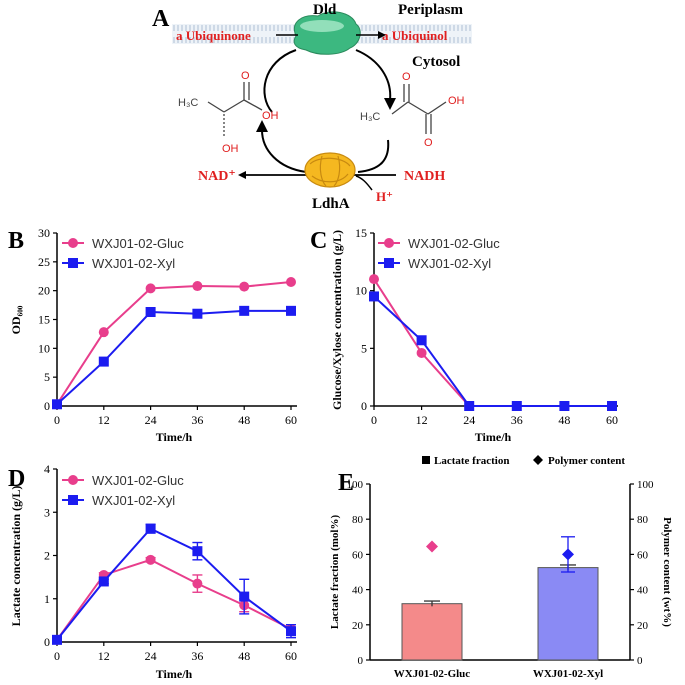 The height and width of the screenshot is (685, 685). What do you see at coordinates (16, 241) in the screenshot?
I see `panel-label: B` at bounding box center [16, 241].